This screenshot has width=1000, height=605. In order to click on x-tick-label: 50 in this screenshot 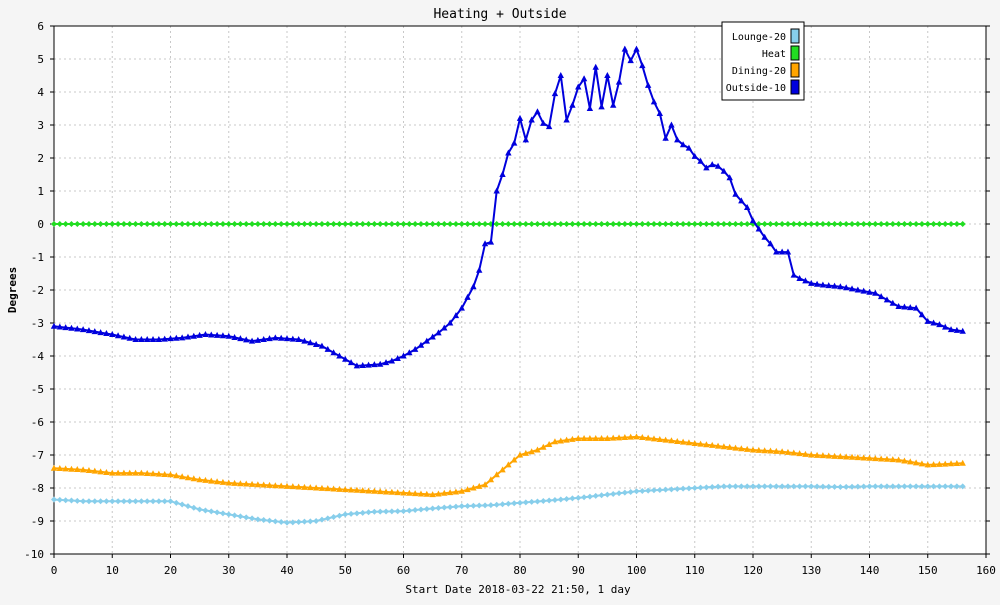, I will do `click(345, 570)`.